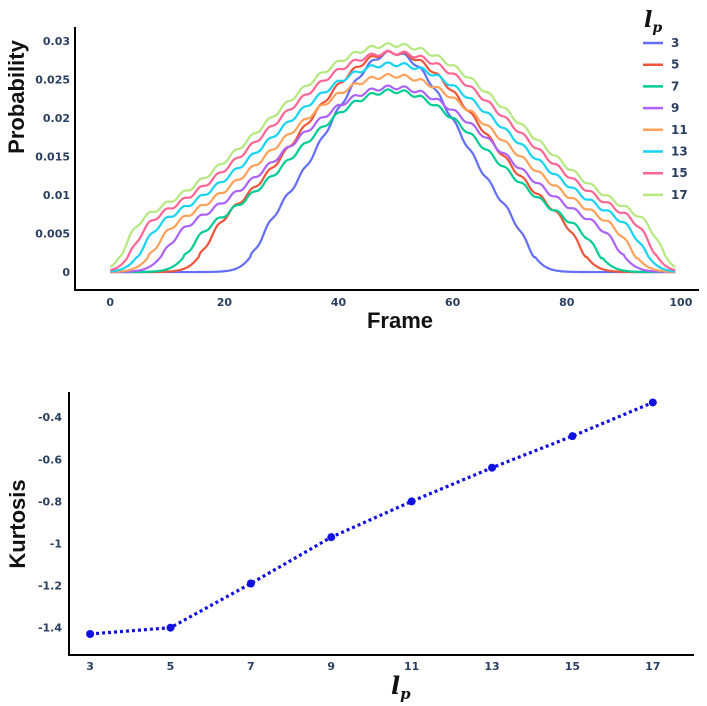 The height and width of the screenshot is (706, 707). Describe the element at coordinates (339, 302) in the screenshot. I see `x-tick-label: 40` at that location.